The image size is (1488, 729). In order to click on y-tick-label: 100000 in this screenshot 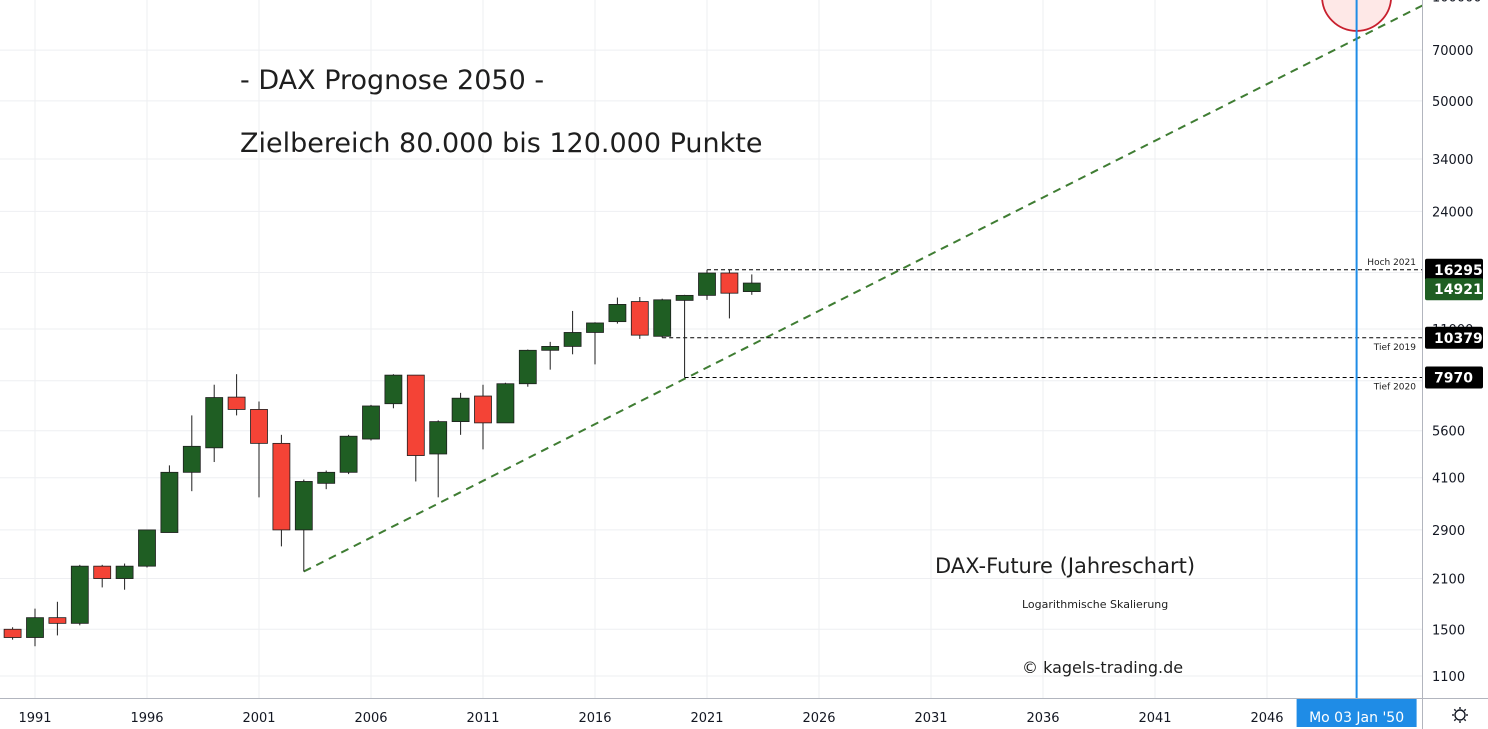, I will do `click(1457, 2)`.